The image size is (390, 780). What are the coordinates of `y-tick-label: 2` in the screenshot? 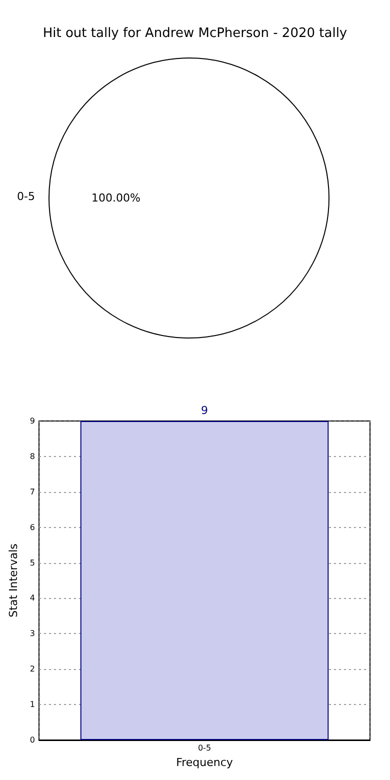 It's located at (32, 669).